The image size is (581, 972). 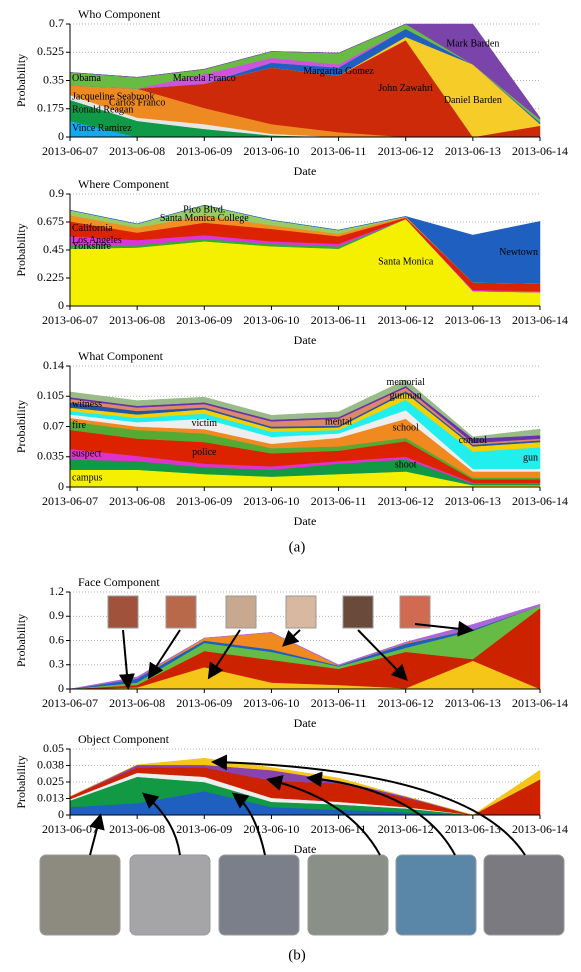 What do you see at coordinates (124, 739) in the screenshot?
I see `chart-title: Object Component` at bounding box center [124, 739].